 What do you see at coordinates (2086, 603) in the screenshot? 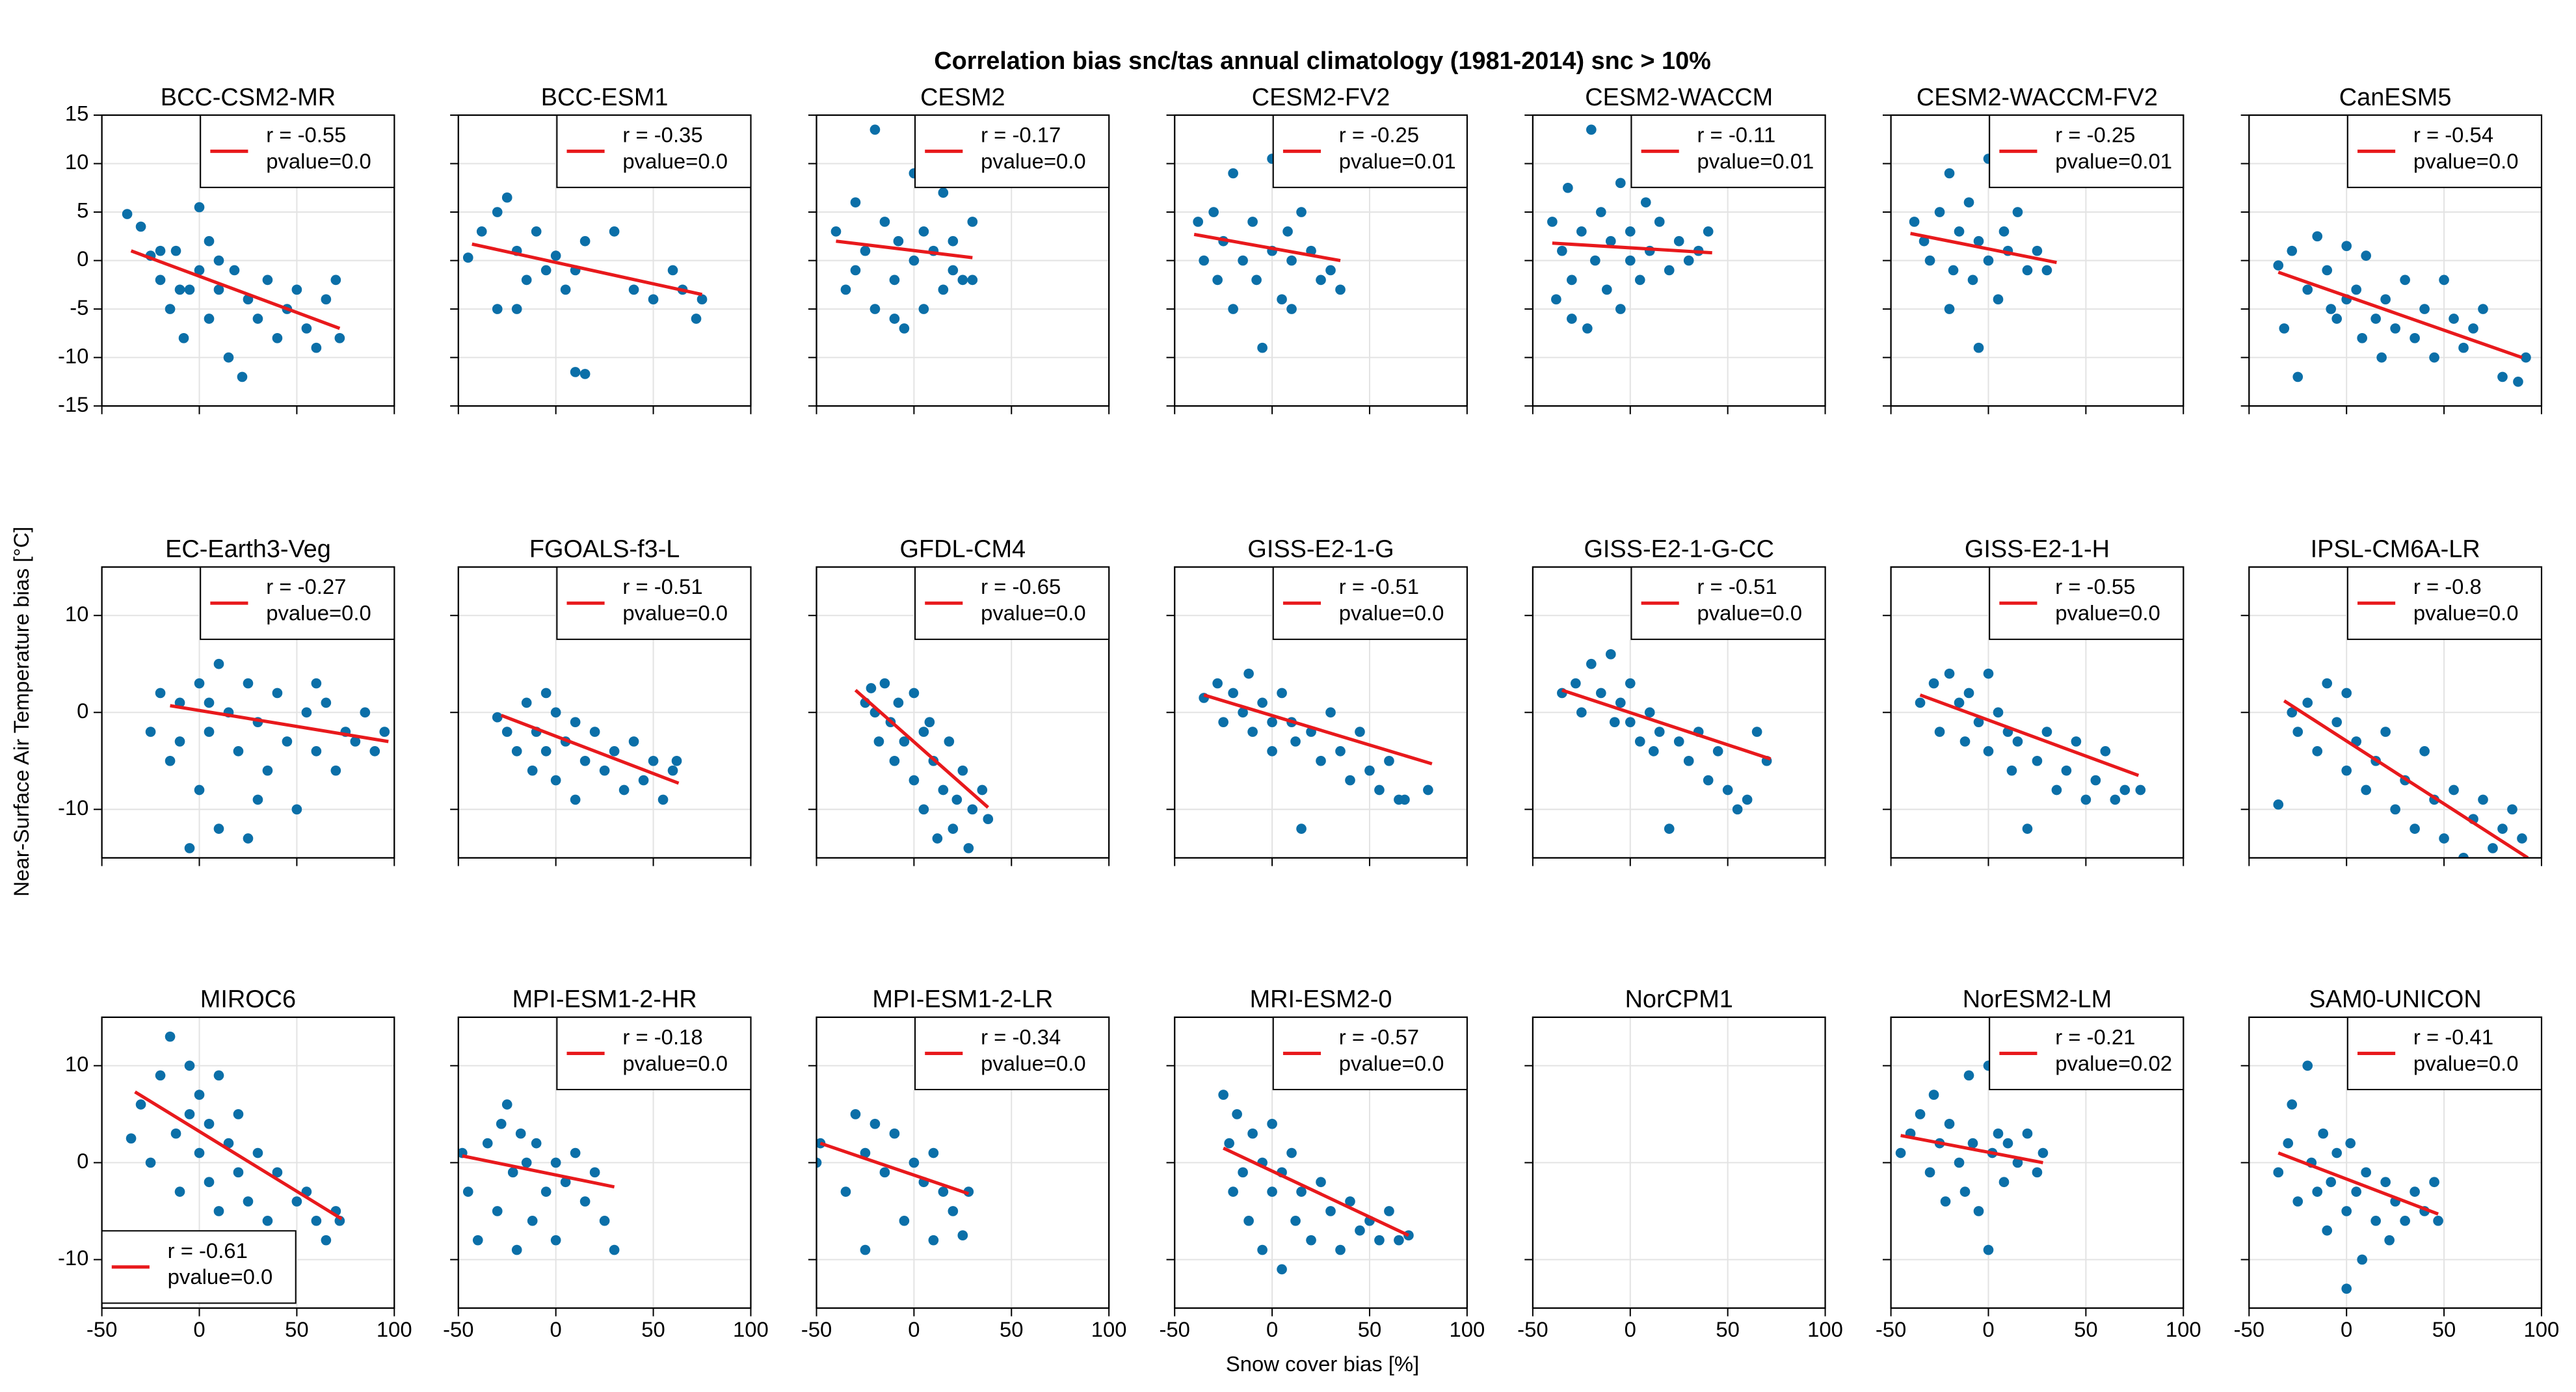
I see `legend: r = -0.55 pvalue=0.0` at bounding box center [2086, 603].